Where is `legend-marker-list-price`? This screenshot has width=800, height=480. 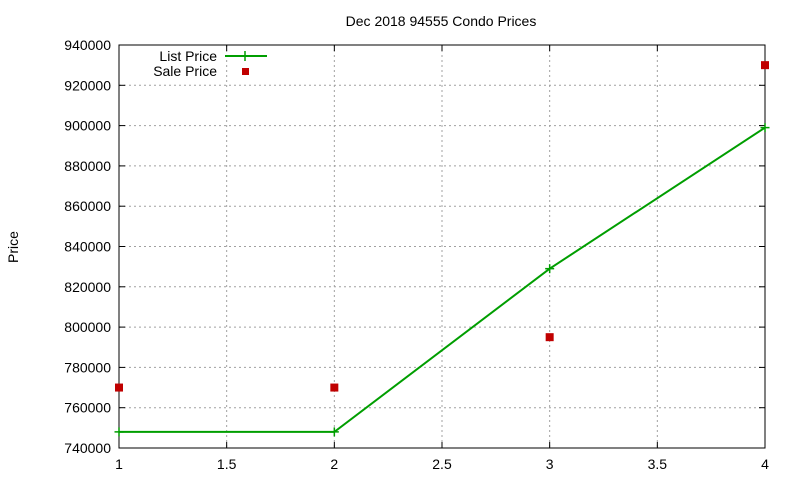 legend-marker-list-price is located at coordinates (245, 56).